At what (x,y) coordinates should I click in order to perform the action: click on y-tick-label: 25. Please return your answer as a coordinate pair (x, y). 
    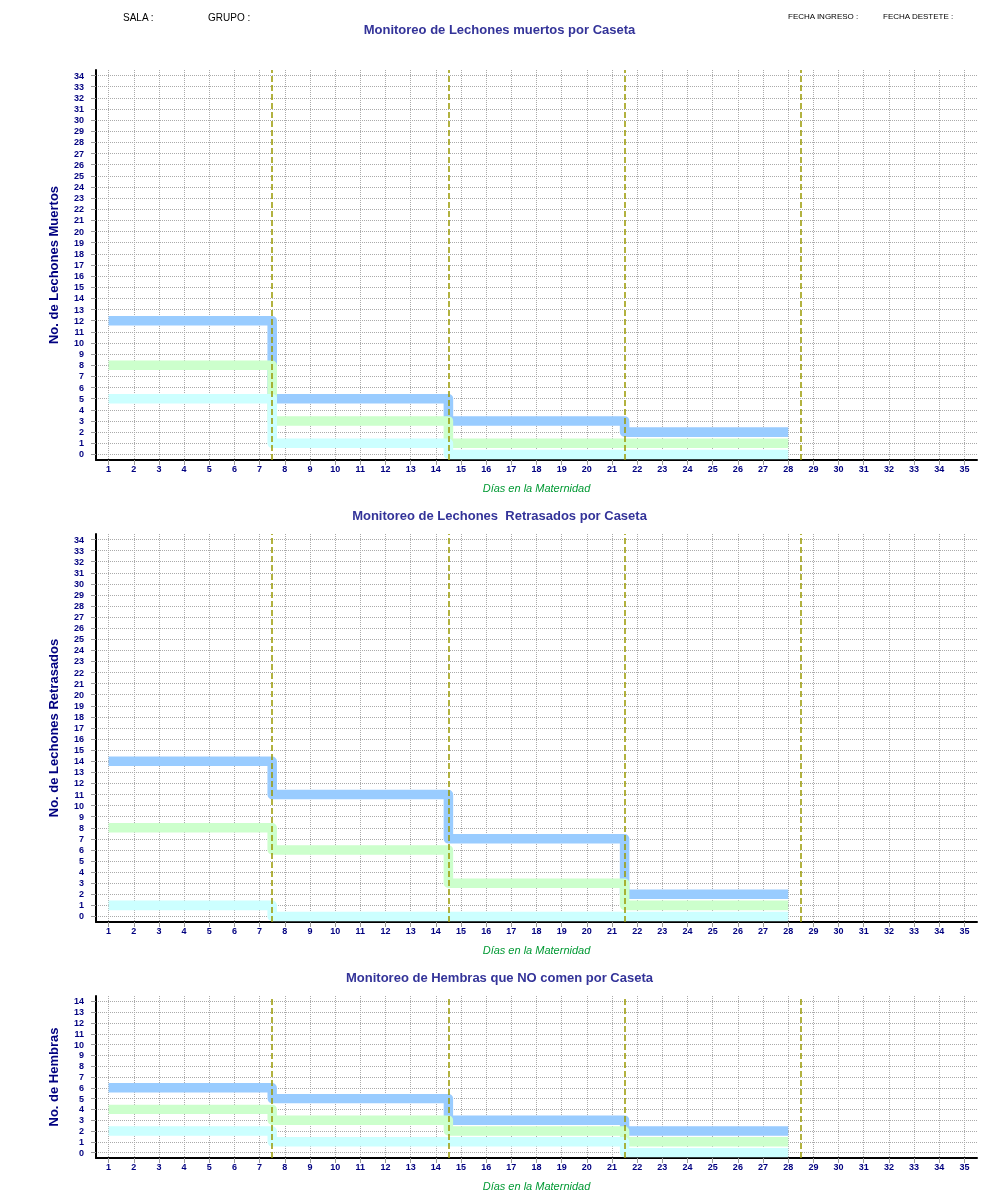
    Looking at the image, I should click on (78, 639).